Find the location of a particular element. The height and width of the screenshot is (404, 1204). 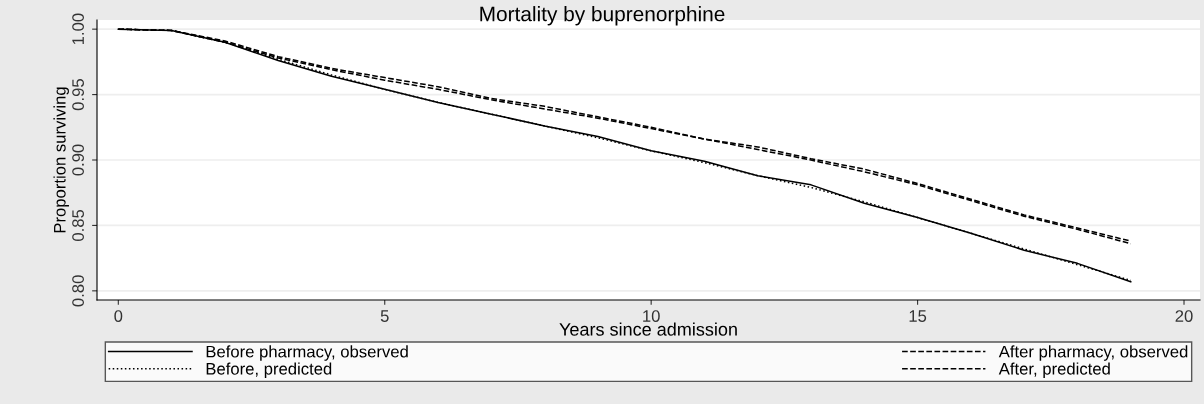

y-tick-label: 0.85 is located at coordinates (78, 225).